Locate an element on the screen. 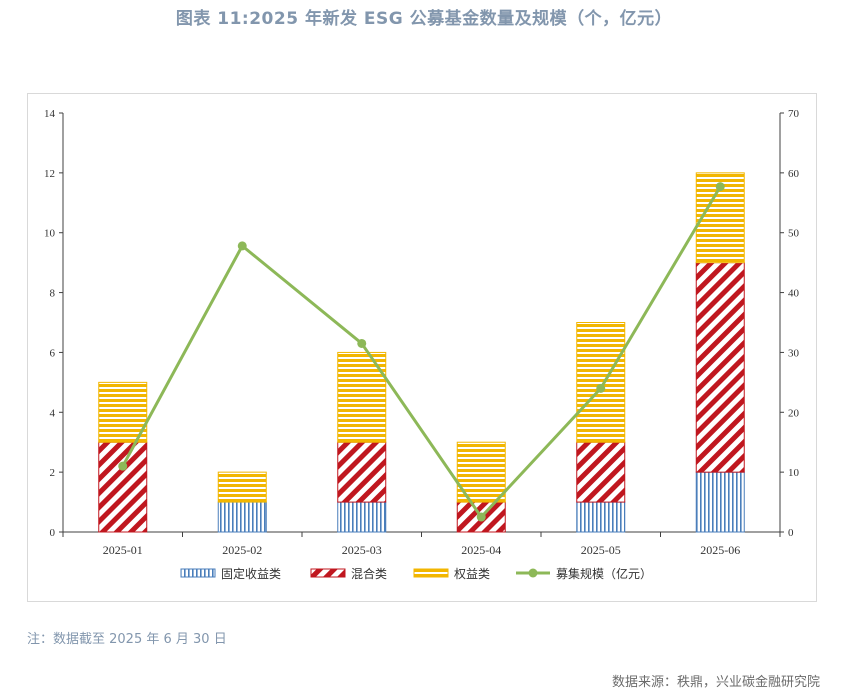 This screenshot has height=690, width=848. legend-label: 权益类 is located at coordinates (472, 574).